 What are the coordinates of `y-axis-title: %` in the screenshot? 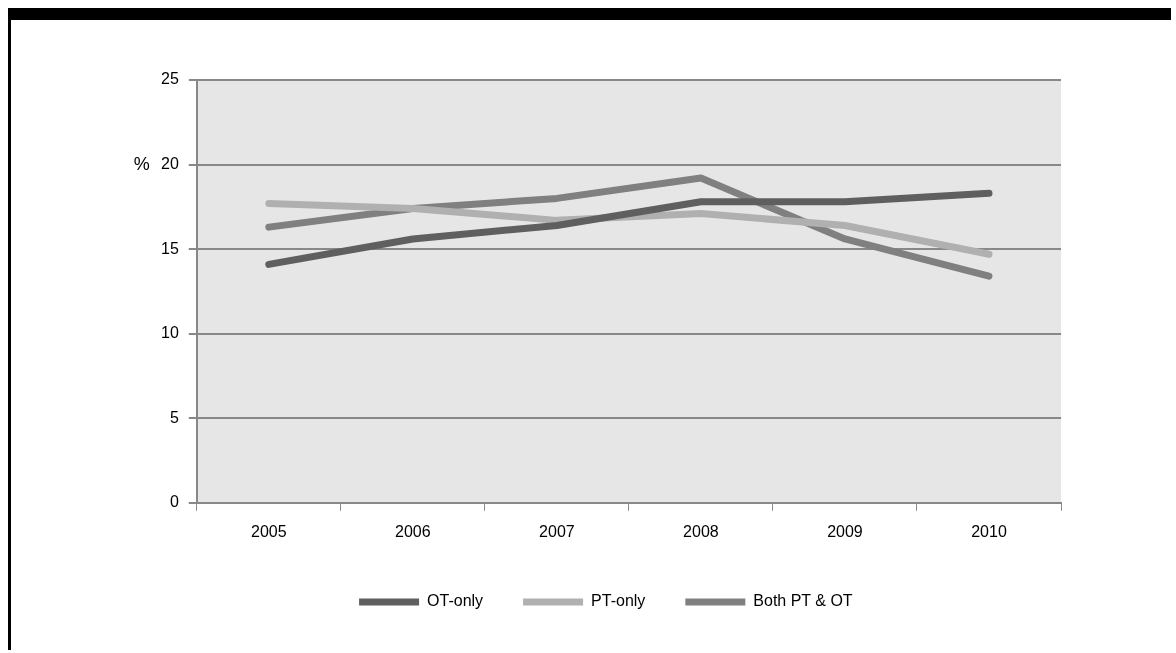 It's located at (141, 163).